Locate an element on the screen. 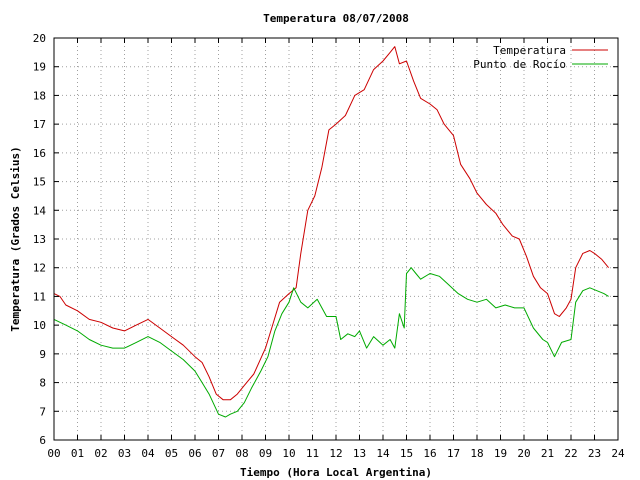 Image resolution: width=640 pixels, height=480 pixels. legend-label: Punto de Rocío is located at coordinates (519, 64).